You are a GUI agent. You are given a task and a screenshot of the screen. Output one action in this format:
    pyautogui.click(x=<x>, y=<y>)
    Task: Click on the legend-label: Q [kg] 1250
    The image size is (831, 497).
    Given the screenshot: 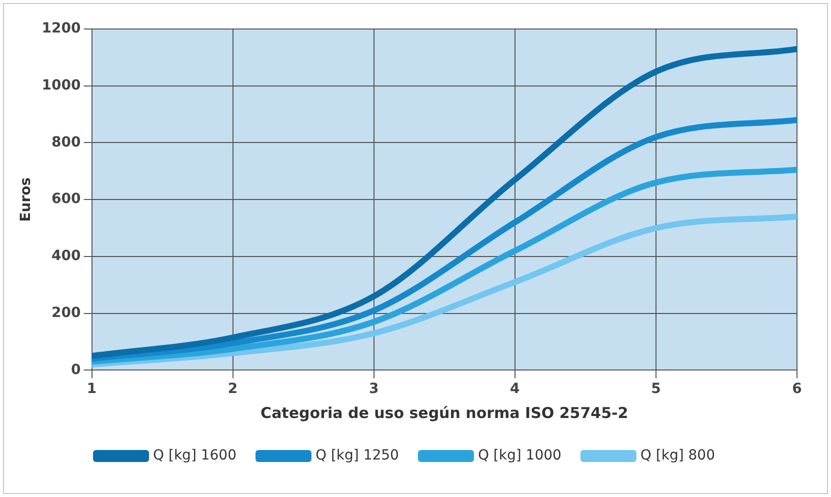 What is the action you would take?
    pyautogui.click(x=357, y=456)
    